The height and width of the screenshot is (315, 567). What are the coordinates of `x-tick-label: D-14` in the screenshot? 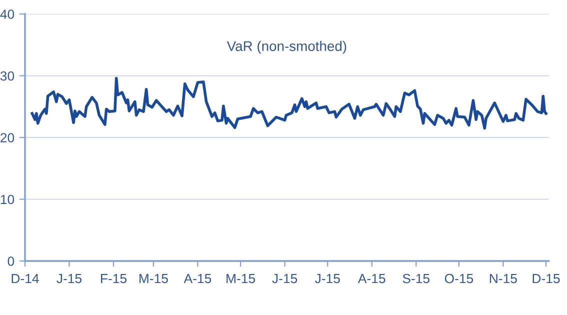 It's located at (25, 279).